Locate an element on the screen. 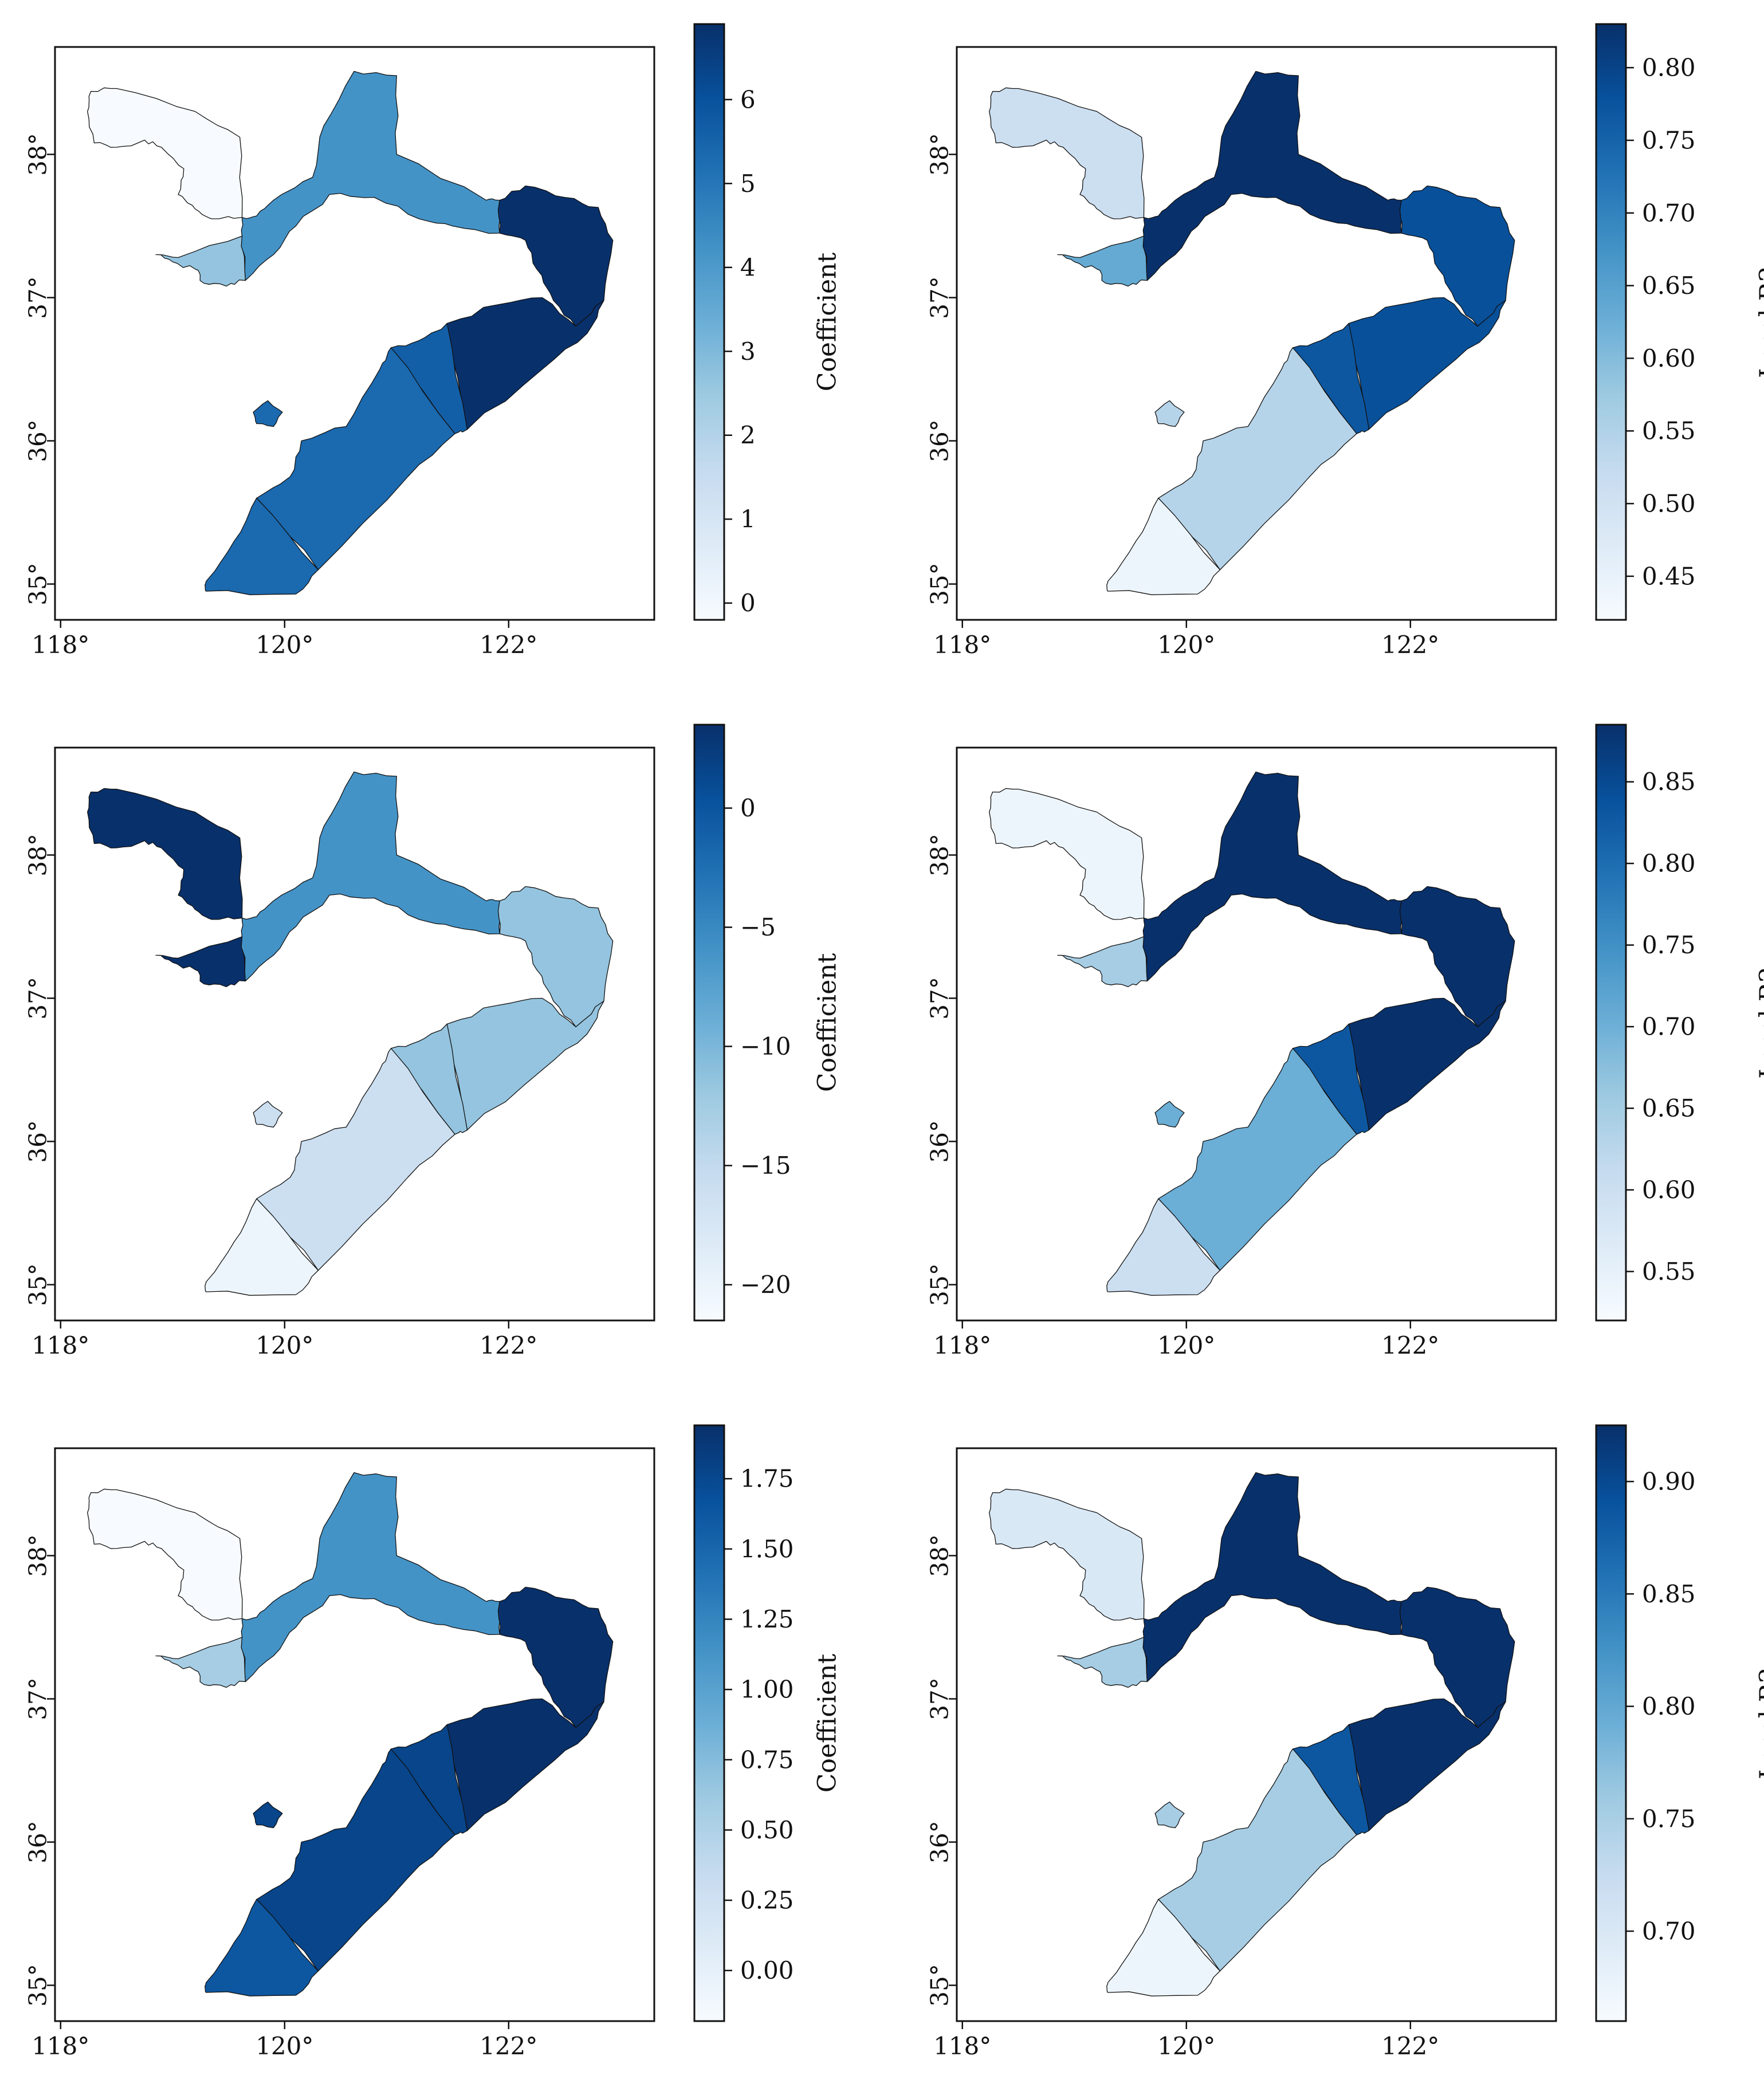 The image size is (1764, 2095). colorbar-tick-label: 0.65 is located at coordinates (1669, 286).